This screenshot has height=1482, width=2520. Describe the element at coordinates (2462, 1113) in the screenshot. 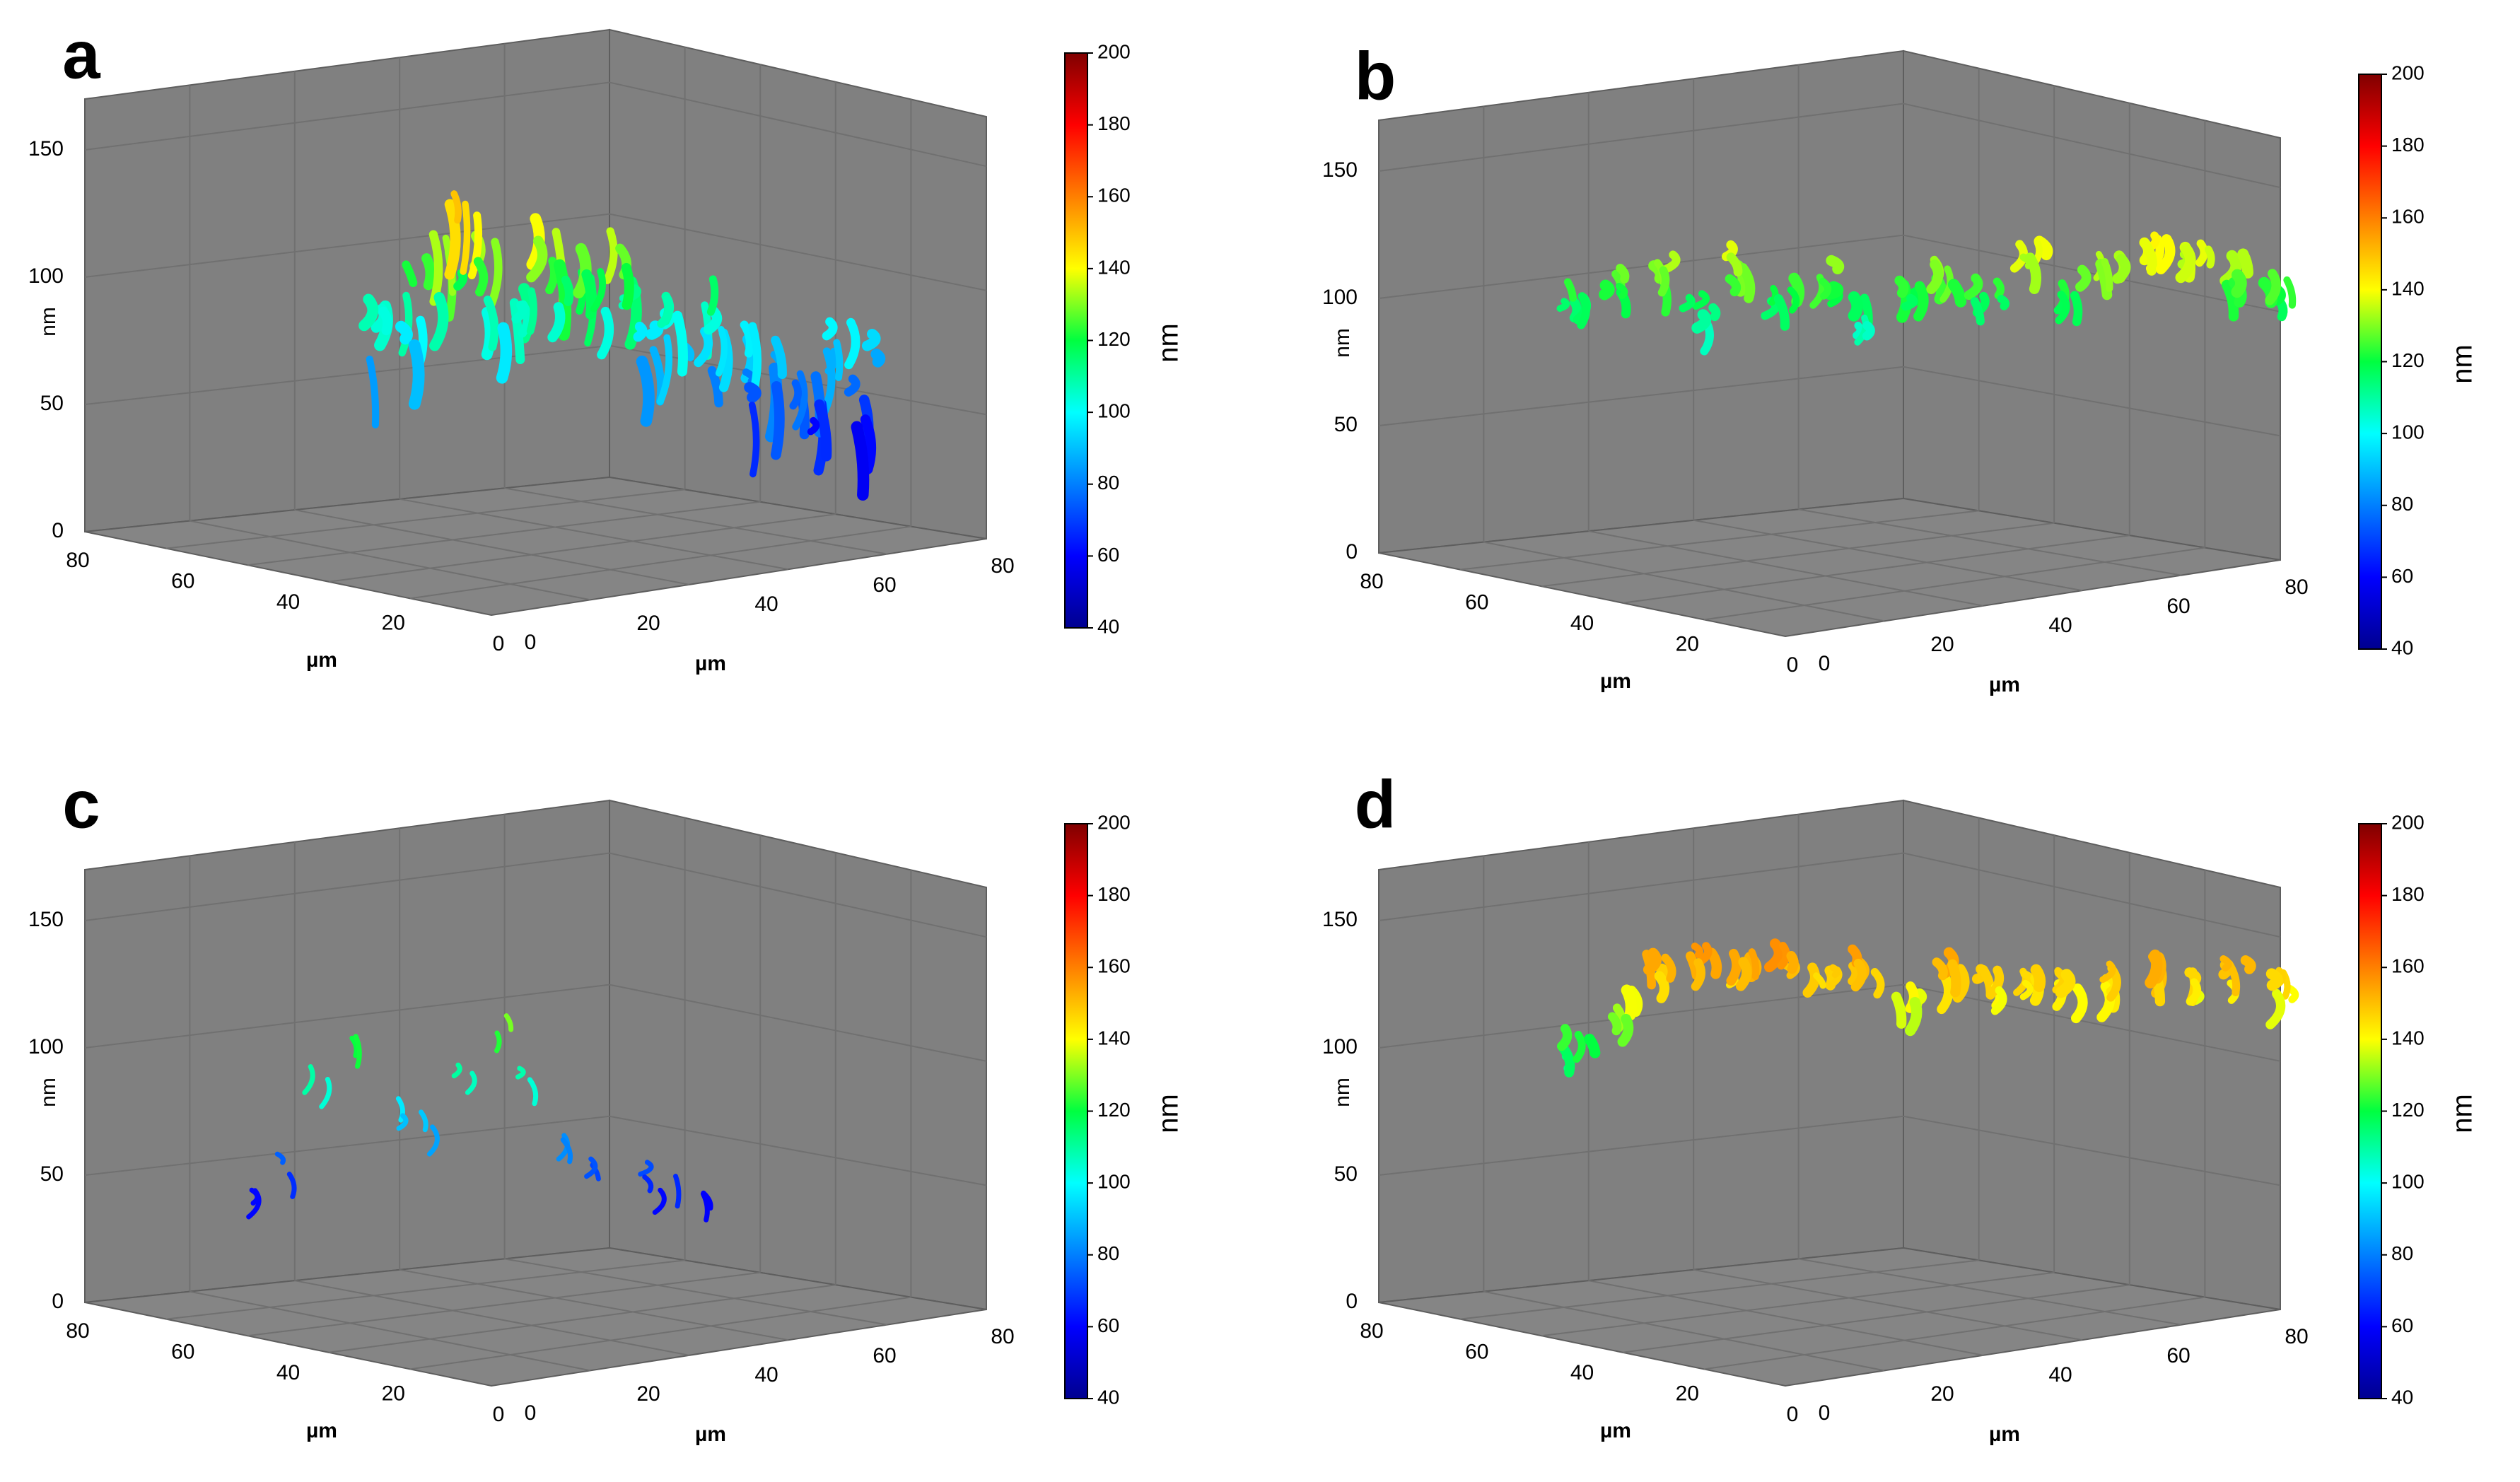

I see `colorbar-label: nm` at that location.